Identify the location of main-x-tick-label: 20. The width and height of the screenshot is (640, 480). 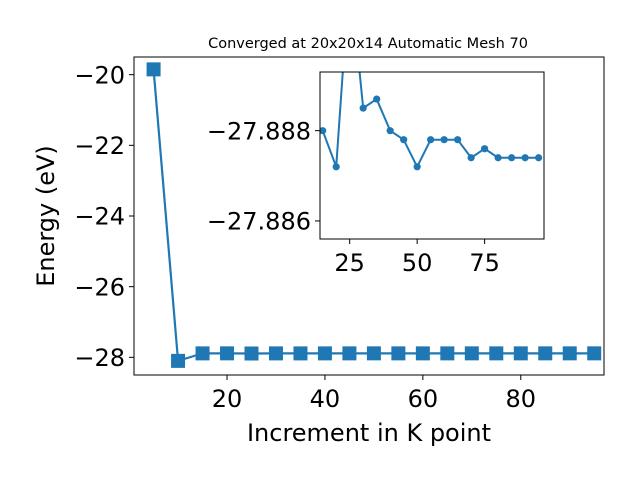
(227, 399).